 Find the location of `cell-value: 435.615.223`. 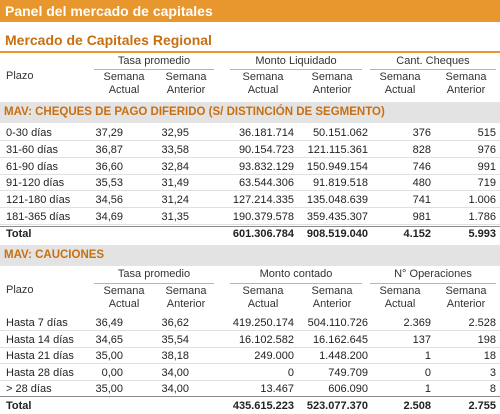

cell-value: 435.615.223 is located at coordinates (263, 406).